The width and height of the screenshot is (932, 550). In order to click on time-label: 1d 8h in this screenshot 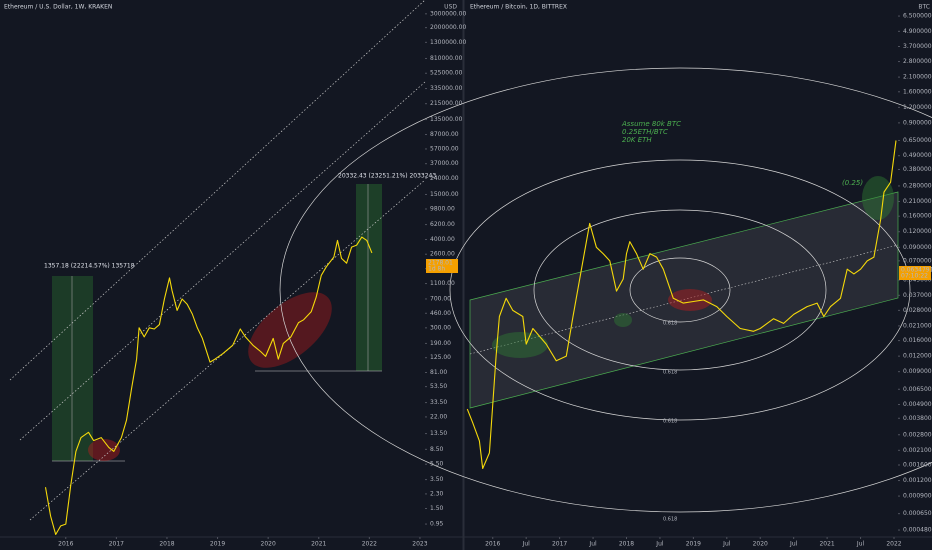, I will do `click(436, 269)`.